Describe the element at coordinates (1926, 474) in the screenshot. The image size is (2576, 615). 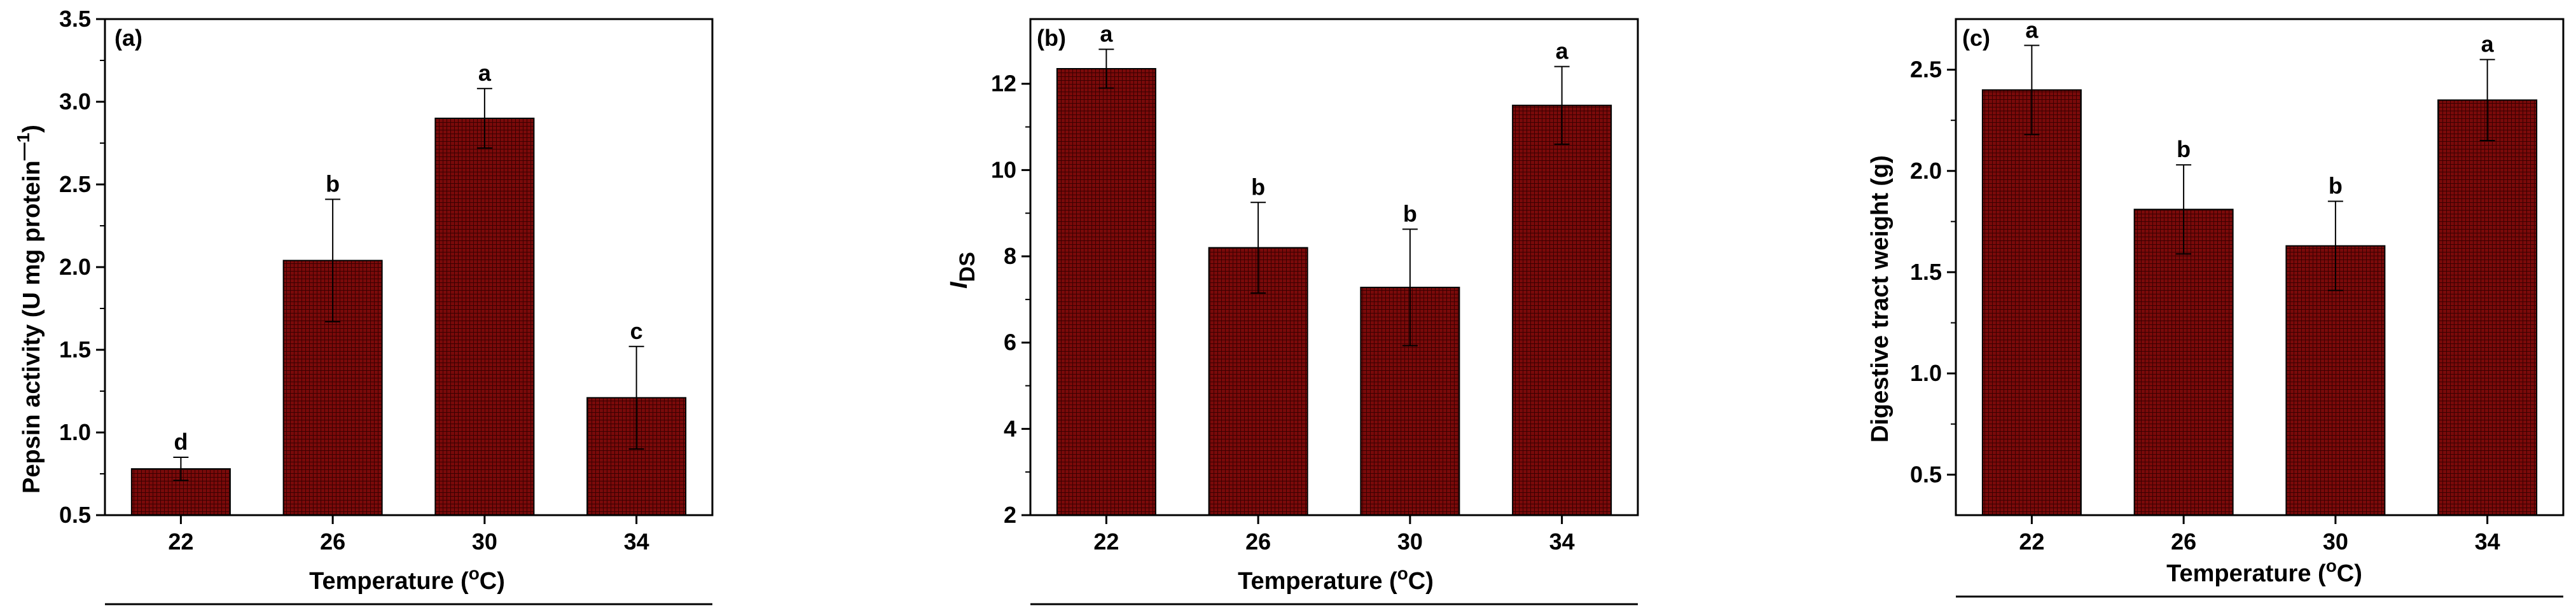
I see `panel-c-y-tick-label-0.5: 0.5` at that location.